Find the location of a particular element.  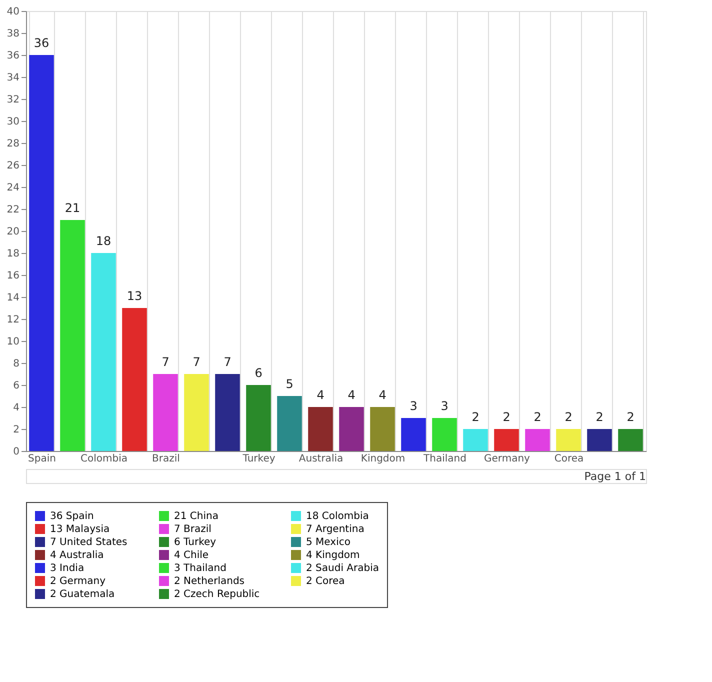

y-tick-label: 4 is located at coordinates (16, 408).